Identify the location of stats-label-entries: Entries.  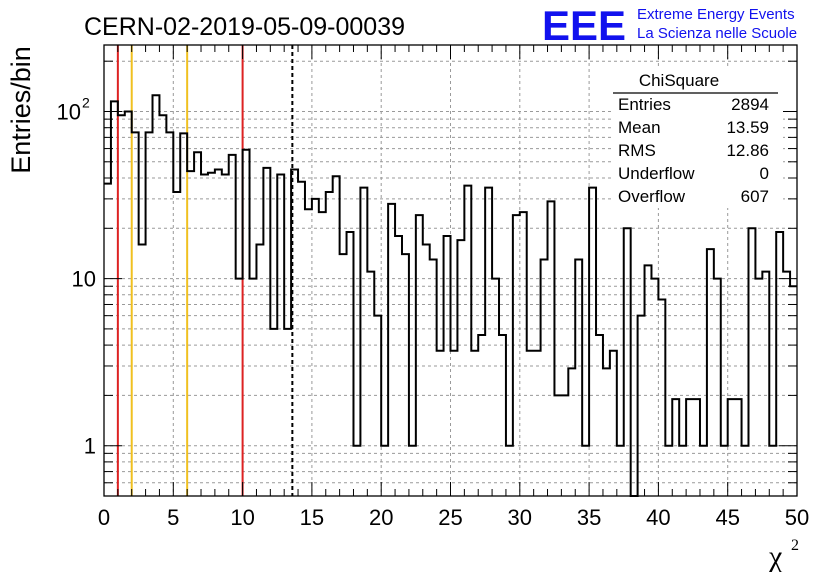
(644, 104).